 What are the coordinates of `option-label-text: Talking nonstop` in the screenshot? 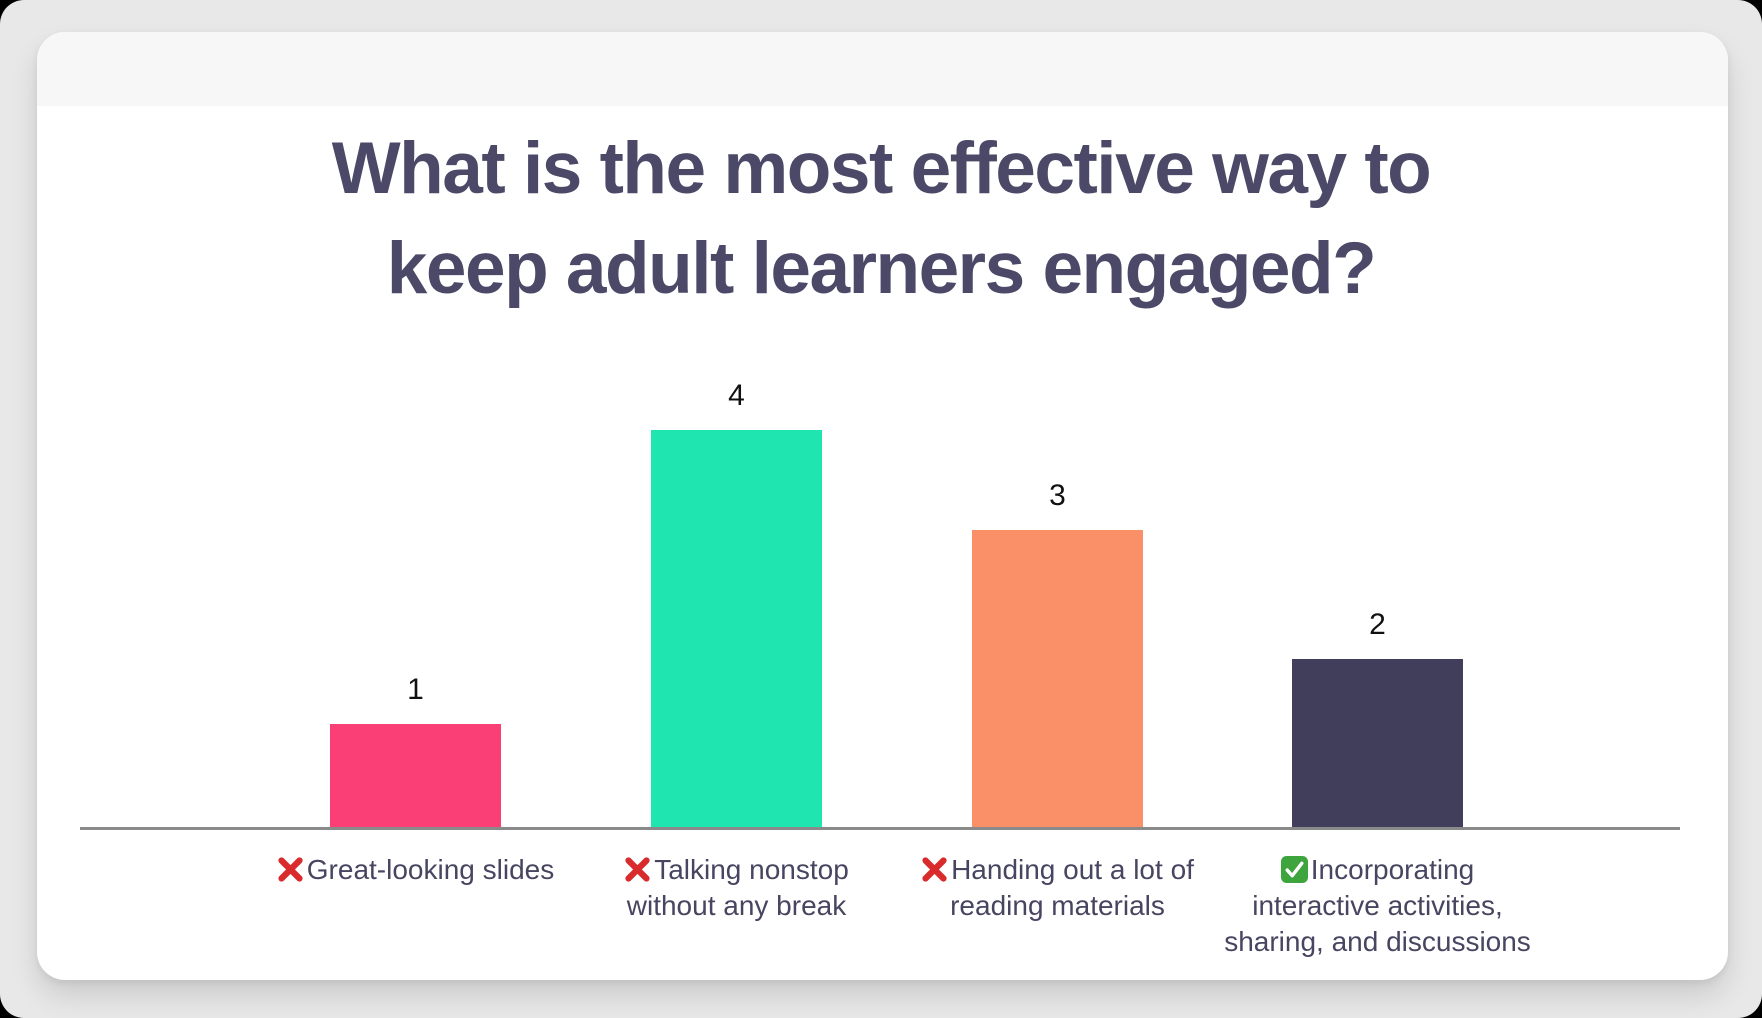 It's located at (751, 869).